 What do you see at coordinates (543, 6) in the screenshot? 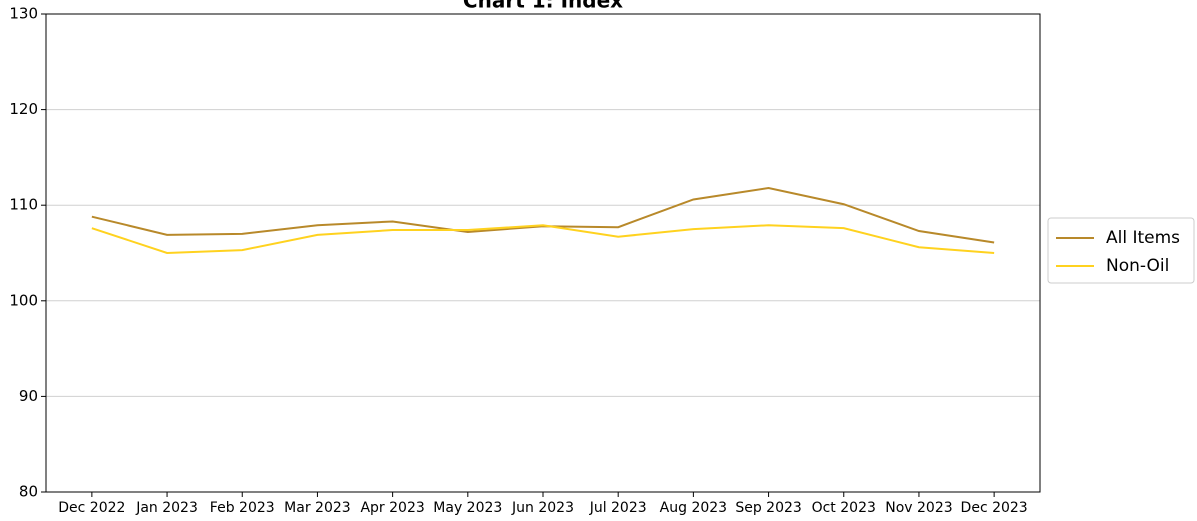
I see `chart-title: Chart 1: Index` at bounding box center [543, 6].